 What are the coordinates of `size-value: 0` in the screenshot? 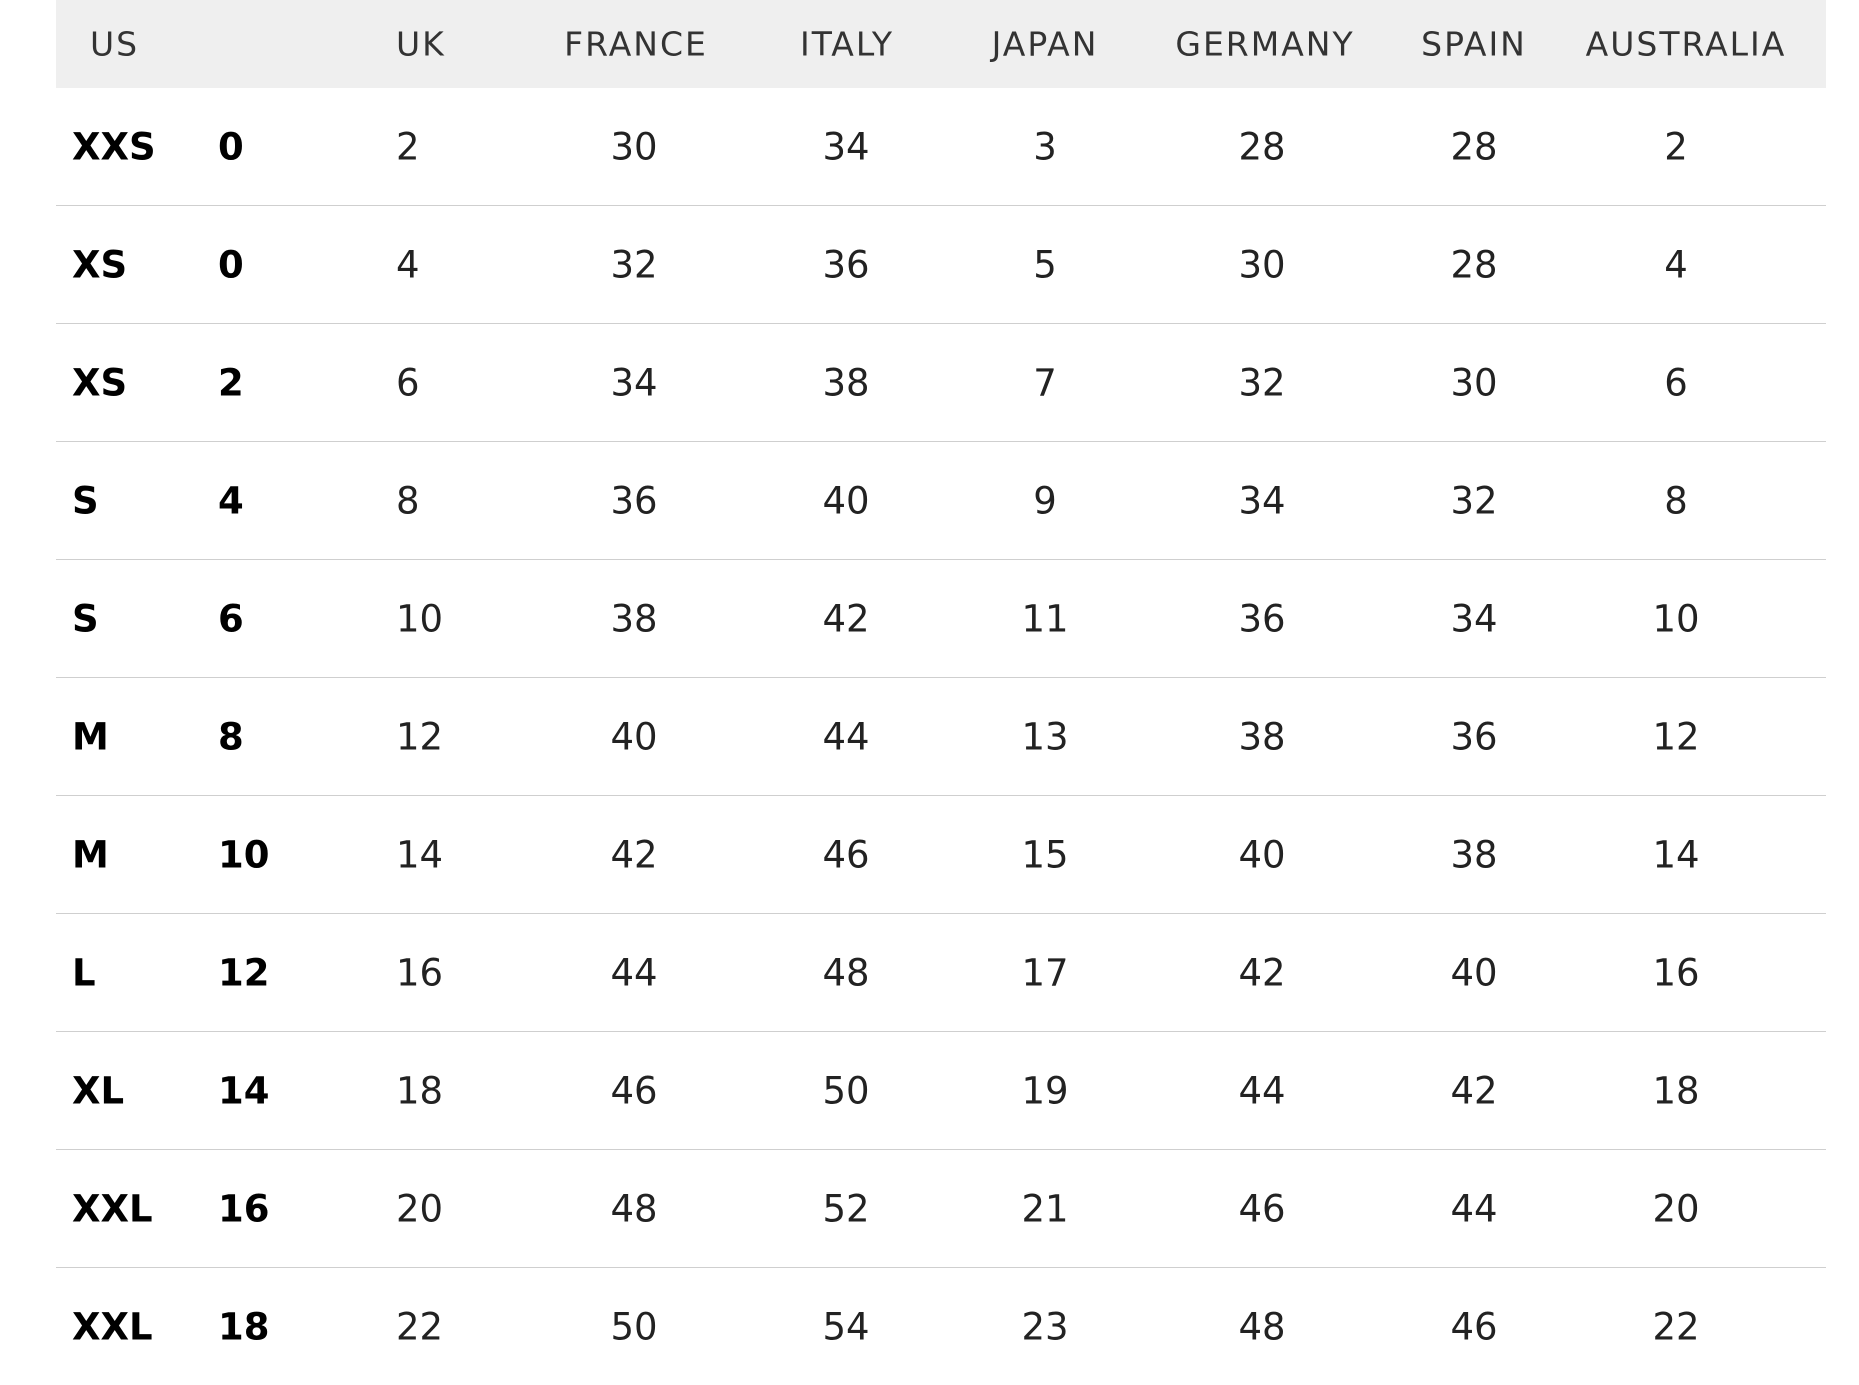 It's located at (231, 264).